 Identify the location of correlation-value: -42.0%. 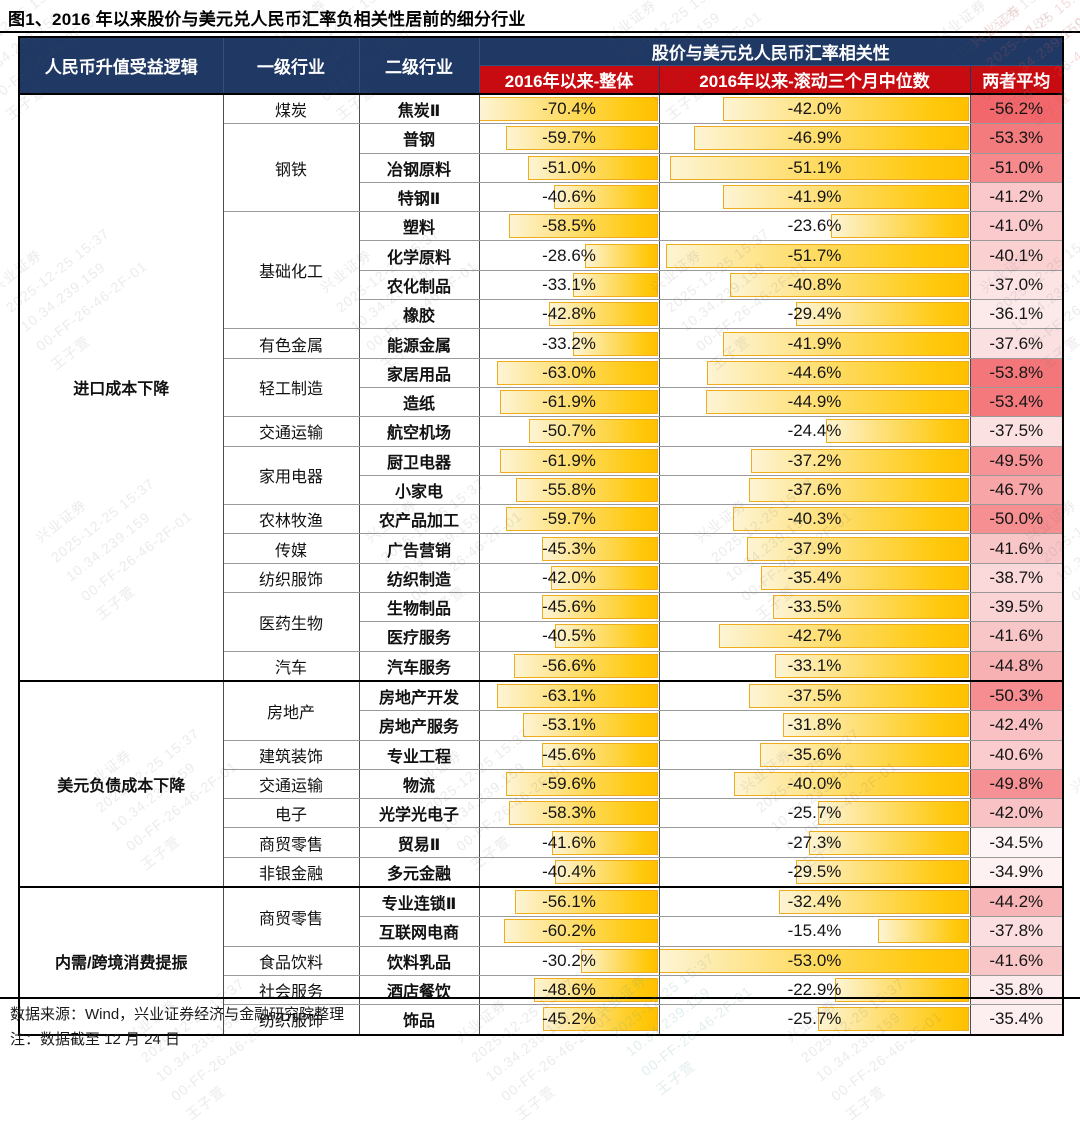
(814, 109).